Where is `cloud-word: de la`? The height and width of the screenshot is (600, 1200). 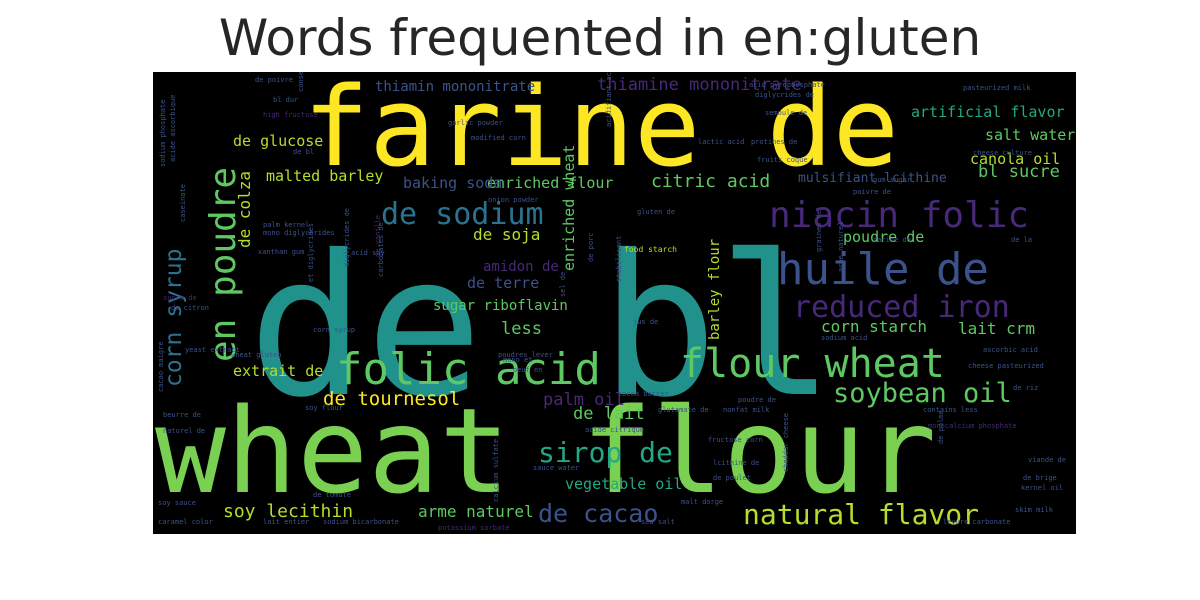 cloud-word: de la is located at coordinates (1021, 240).